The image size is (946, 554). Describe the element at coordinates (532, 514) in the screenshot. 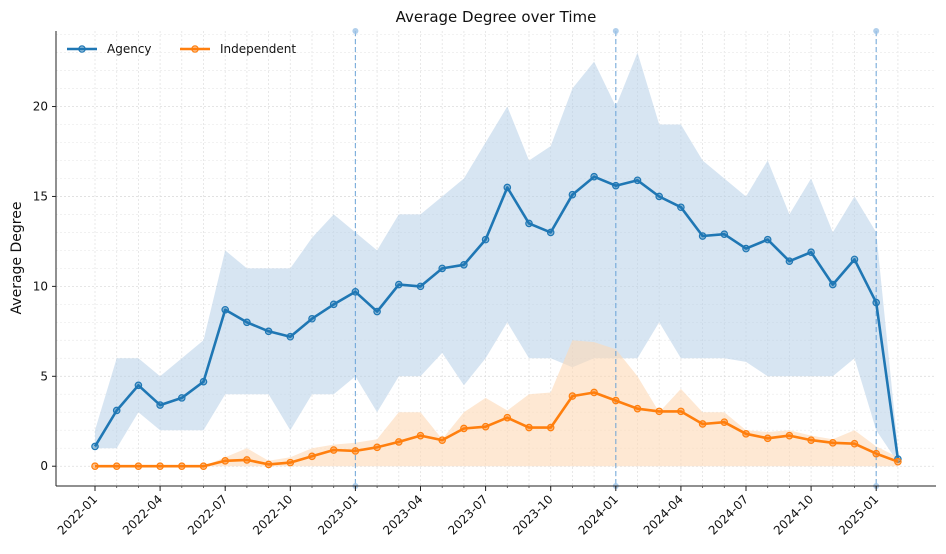

I see `x-tick-label: 2023-10` at that location.